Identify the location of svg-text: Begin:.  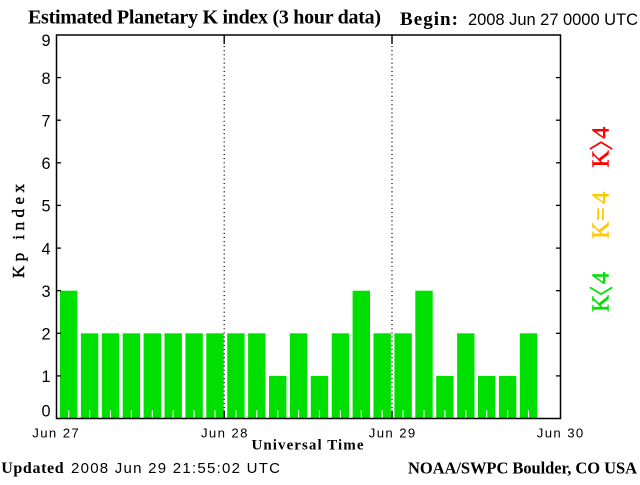
(429, 19).